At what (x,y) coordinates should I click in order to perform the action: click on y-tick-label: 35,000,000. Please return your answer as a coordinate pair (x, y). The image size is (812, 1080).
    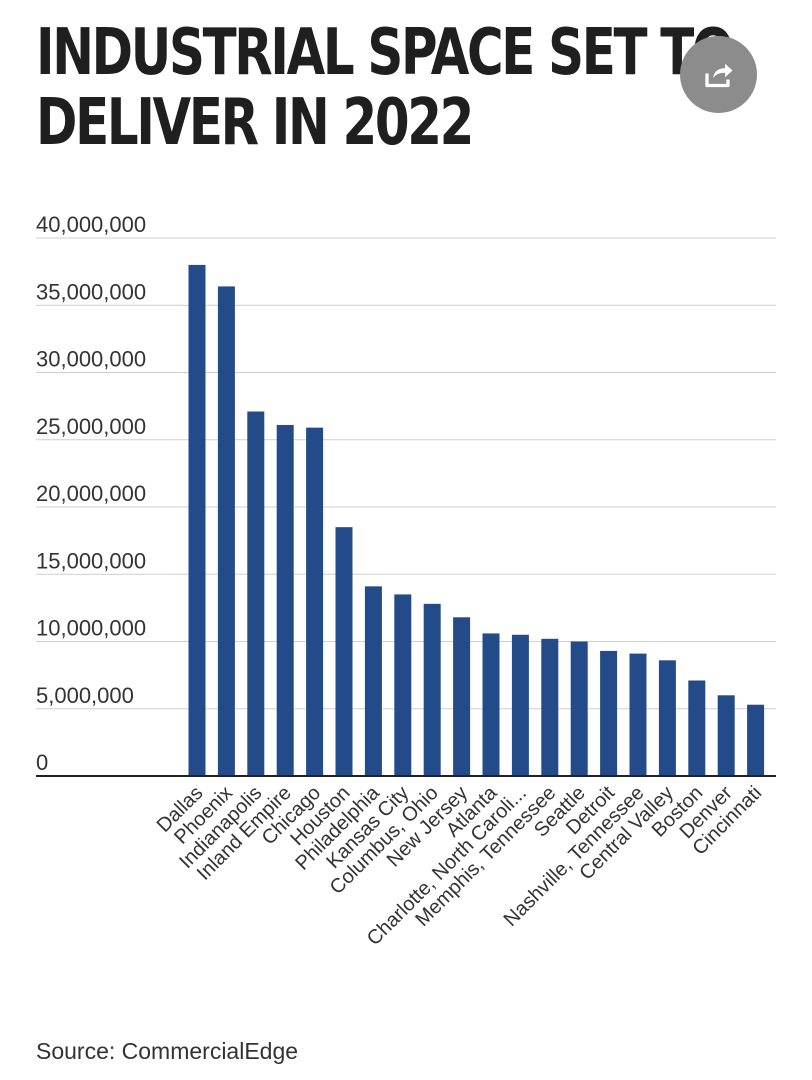
    Looking at the image, I should click on (91, 291).